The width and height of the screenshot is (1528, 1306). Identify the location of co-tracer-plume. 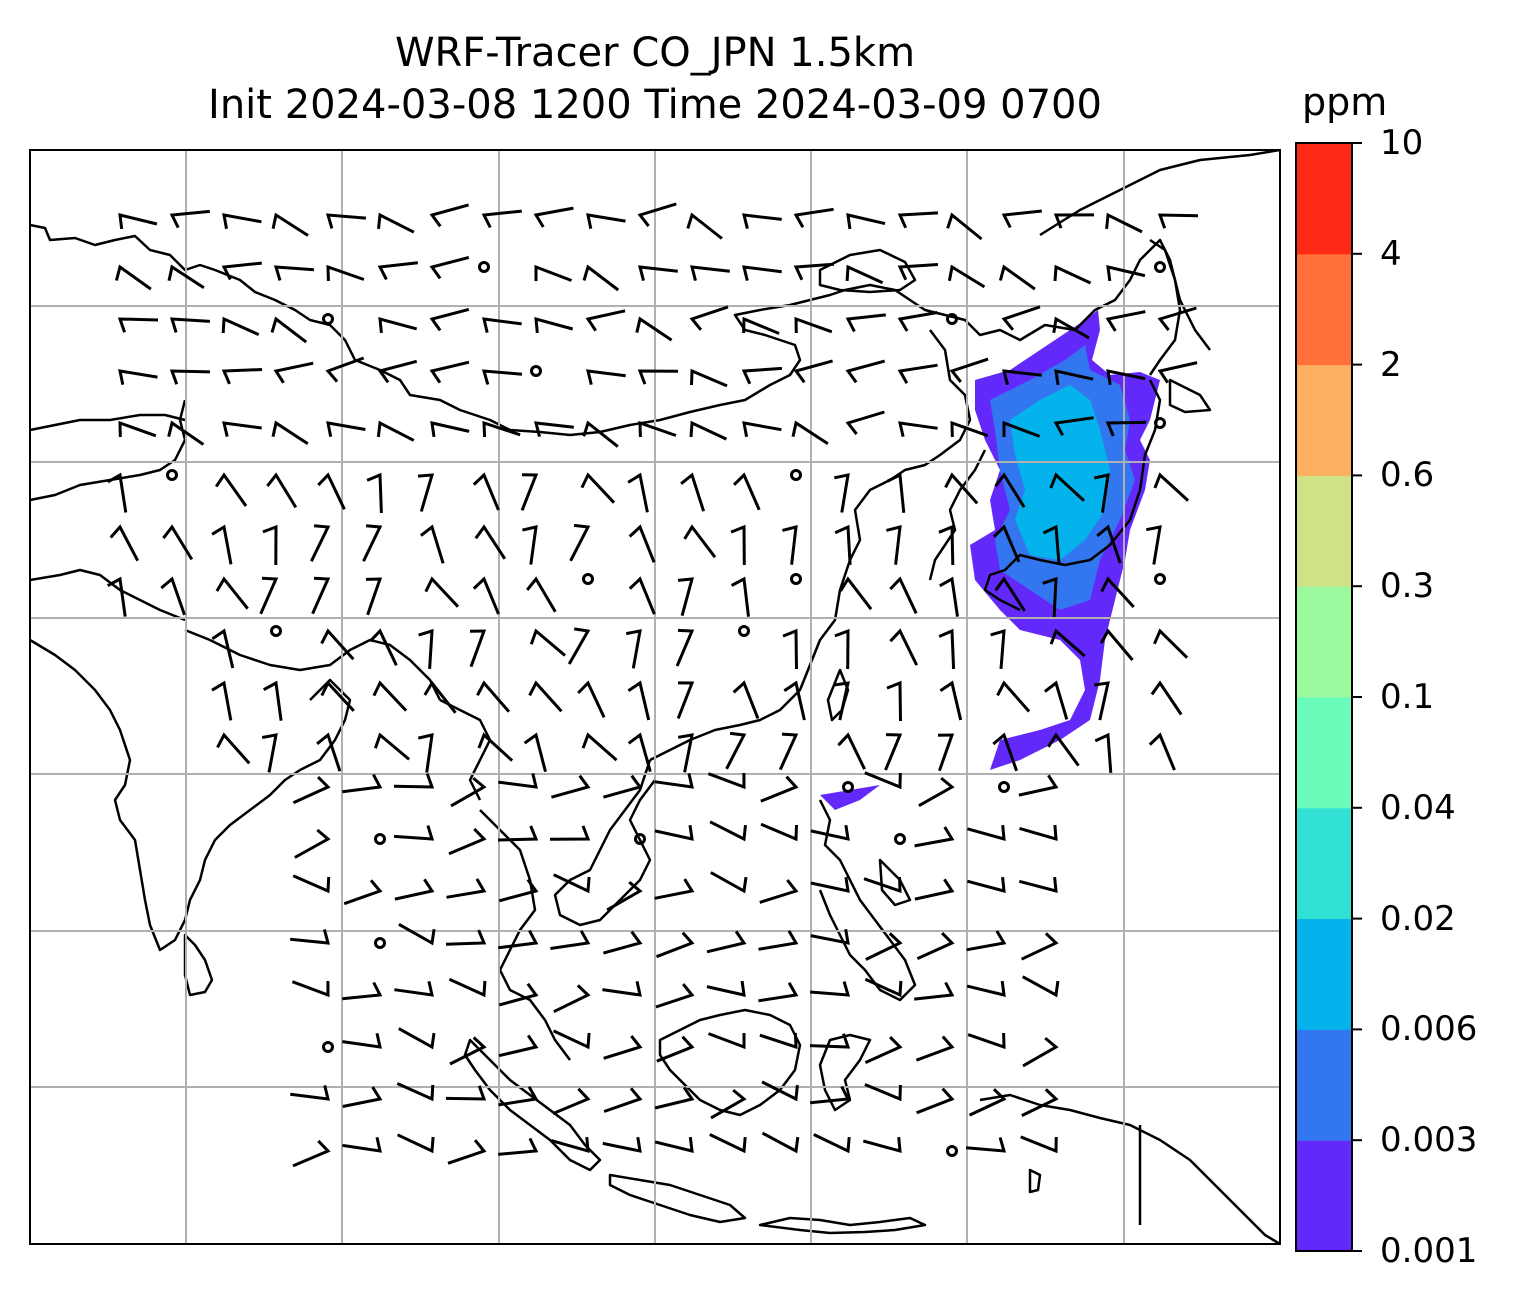
(990, 560).